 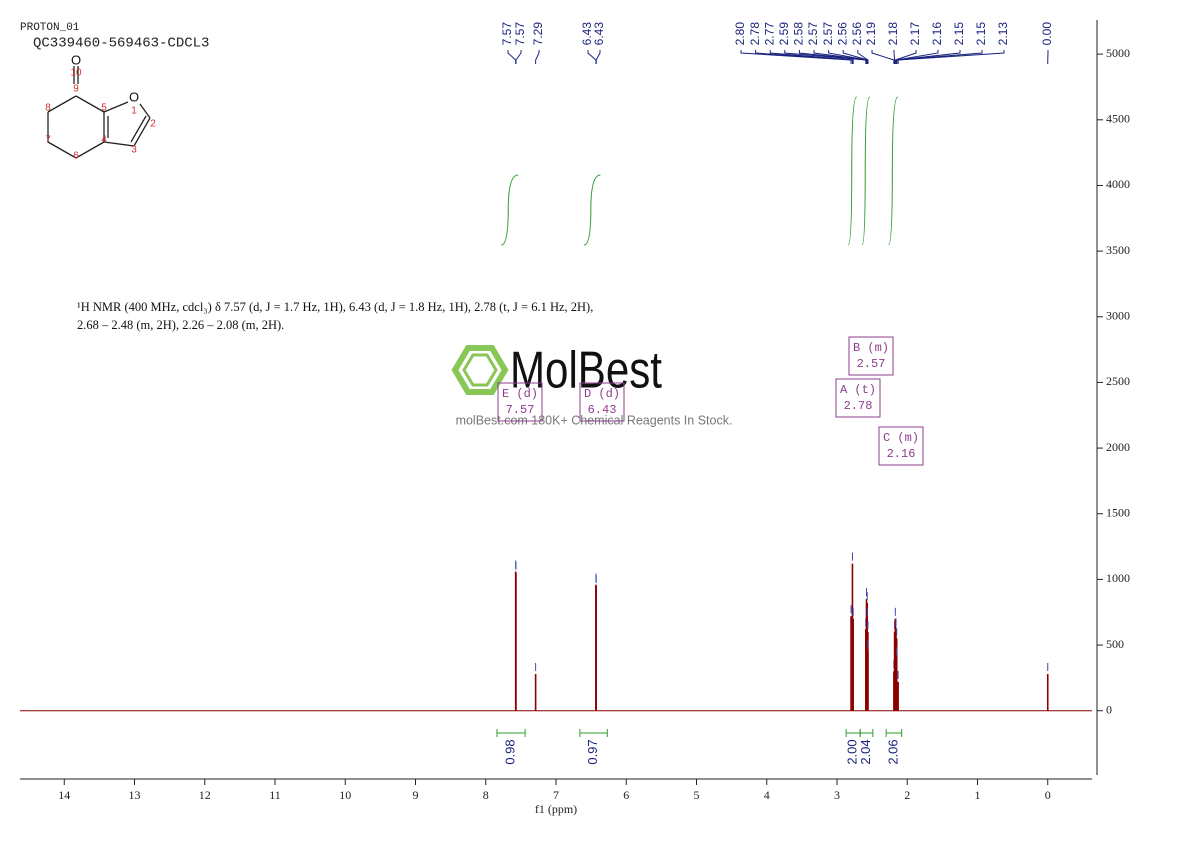 I want to click on atom-label: 6, so click(x=76, y=156).